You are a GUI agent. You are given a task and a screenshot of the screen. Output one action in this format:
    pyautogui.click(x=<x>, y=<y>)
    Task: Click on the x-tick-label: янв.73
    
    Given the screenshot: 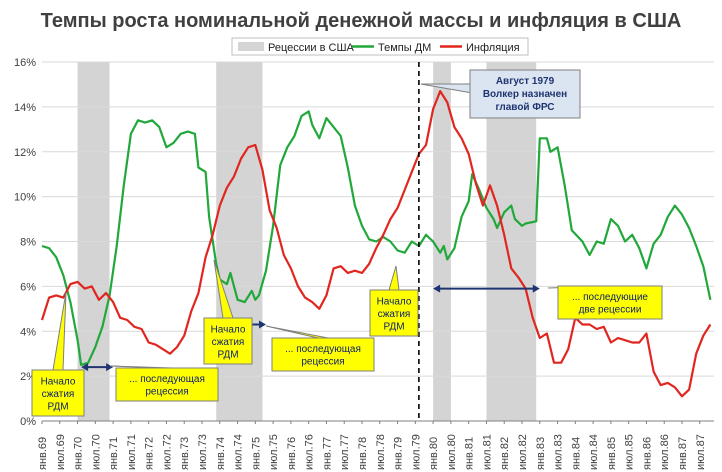 What is the action you would take?
    pyautogui.click(x=185, y=453)
    